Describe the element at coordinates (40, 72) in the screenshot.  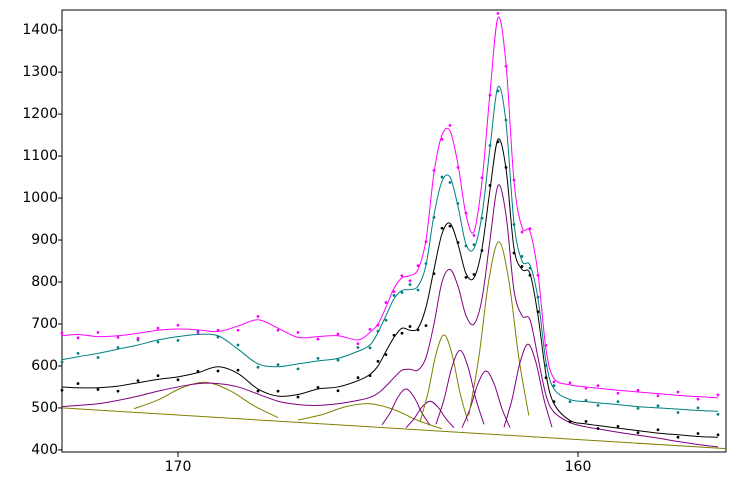
I see `y-tick-label: 1300` at that location.